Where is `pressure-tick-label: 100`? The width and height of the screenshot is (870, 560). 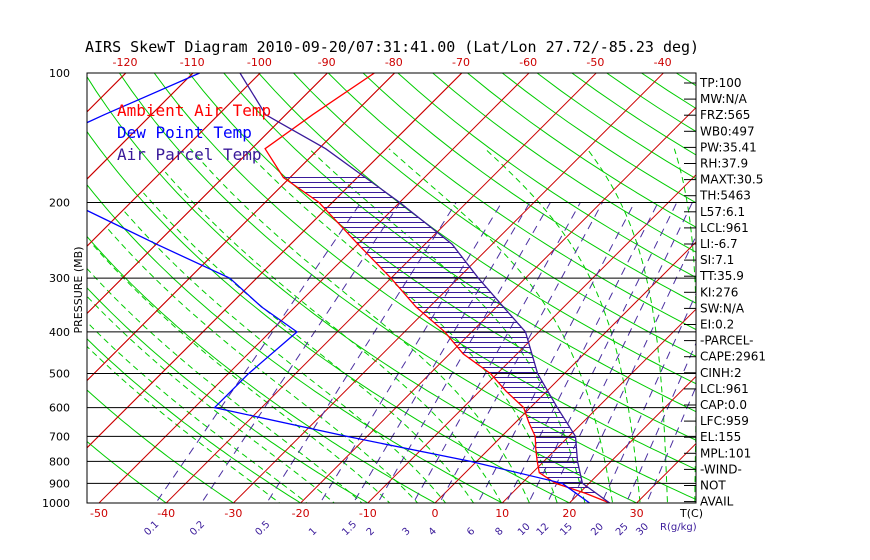 pressure-tick-label: 100 is located at coordinates (59, 73).